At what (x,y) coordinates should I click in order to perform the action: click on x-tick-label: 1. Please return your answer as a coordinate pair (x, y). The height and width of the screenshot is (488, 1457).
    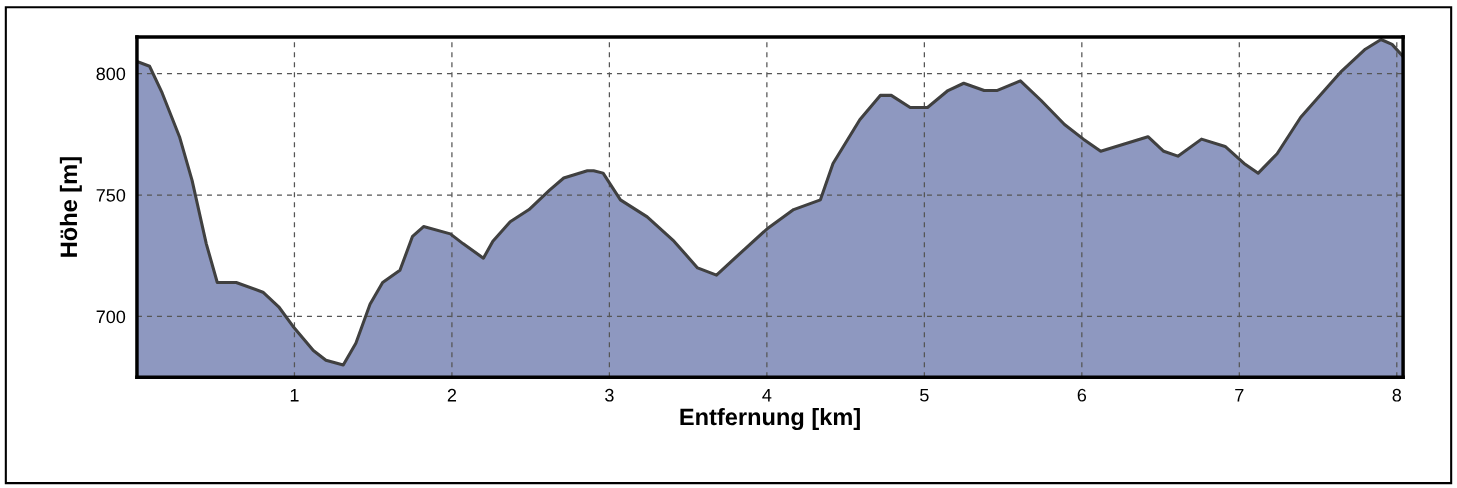
    Looking at the image, I should click on (294, 395).